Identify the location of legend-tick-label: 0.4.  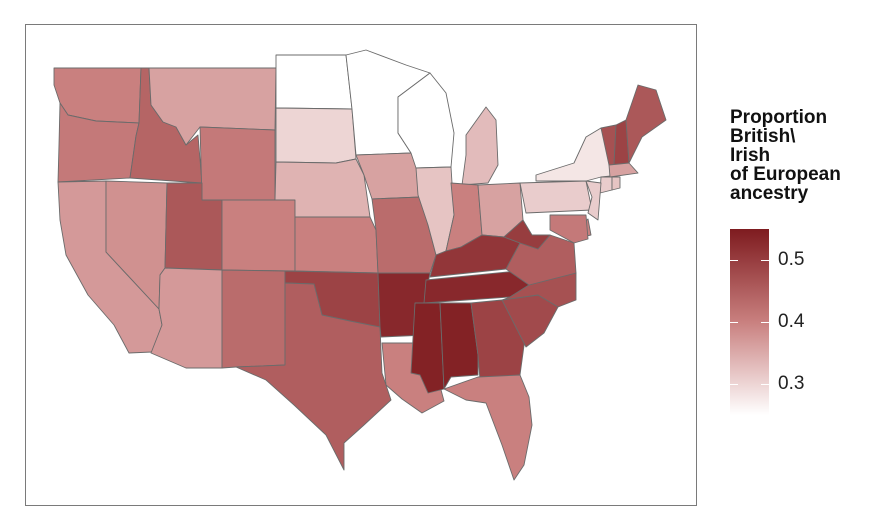
(791, 321).